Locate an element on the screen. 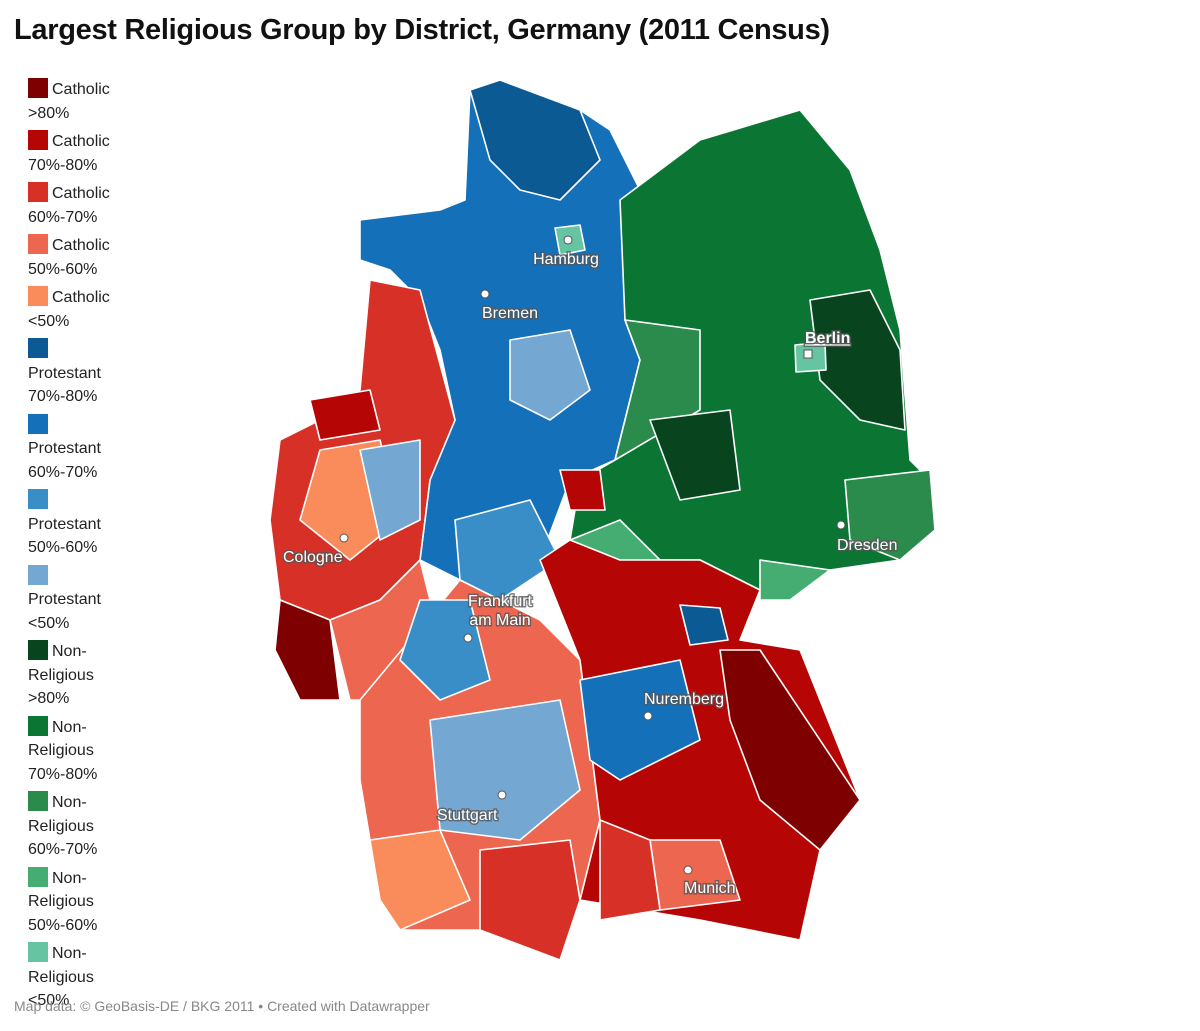  legend-label: Protestant 50%-60% is located at coordinates (64, 536).